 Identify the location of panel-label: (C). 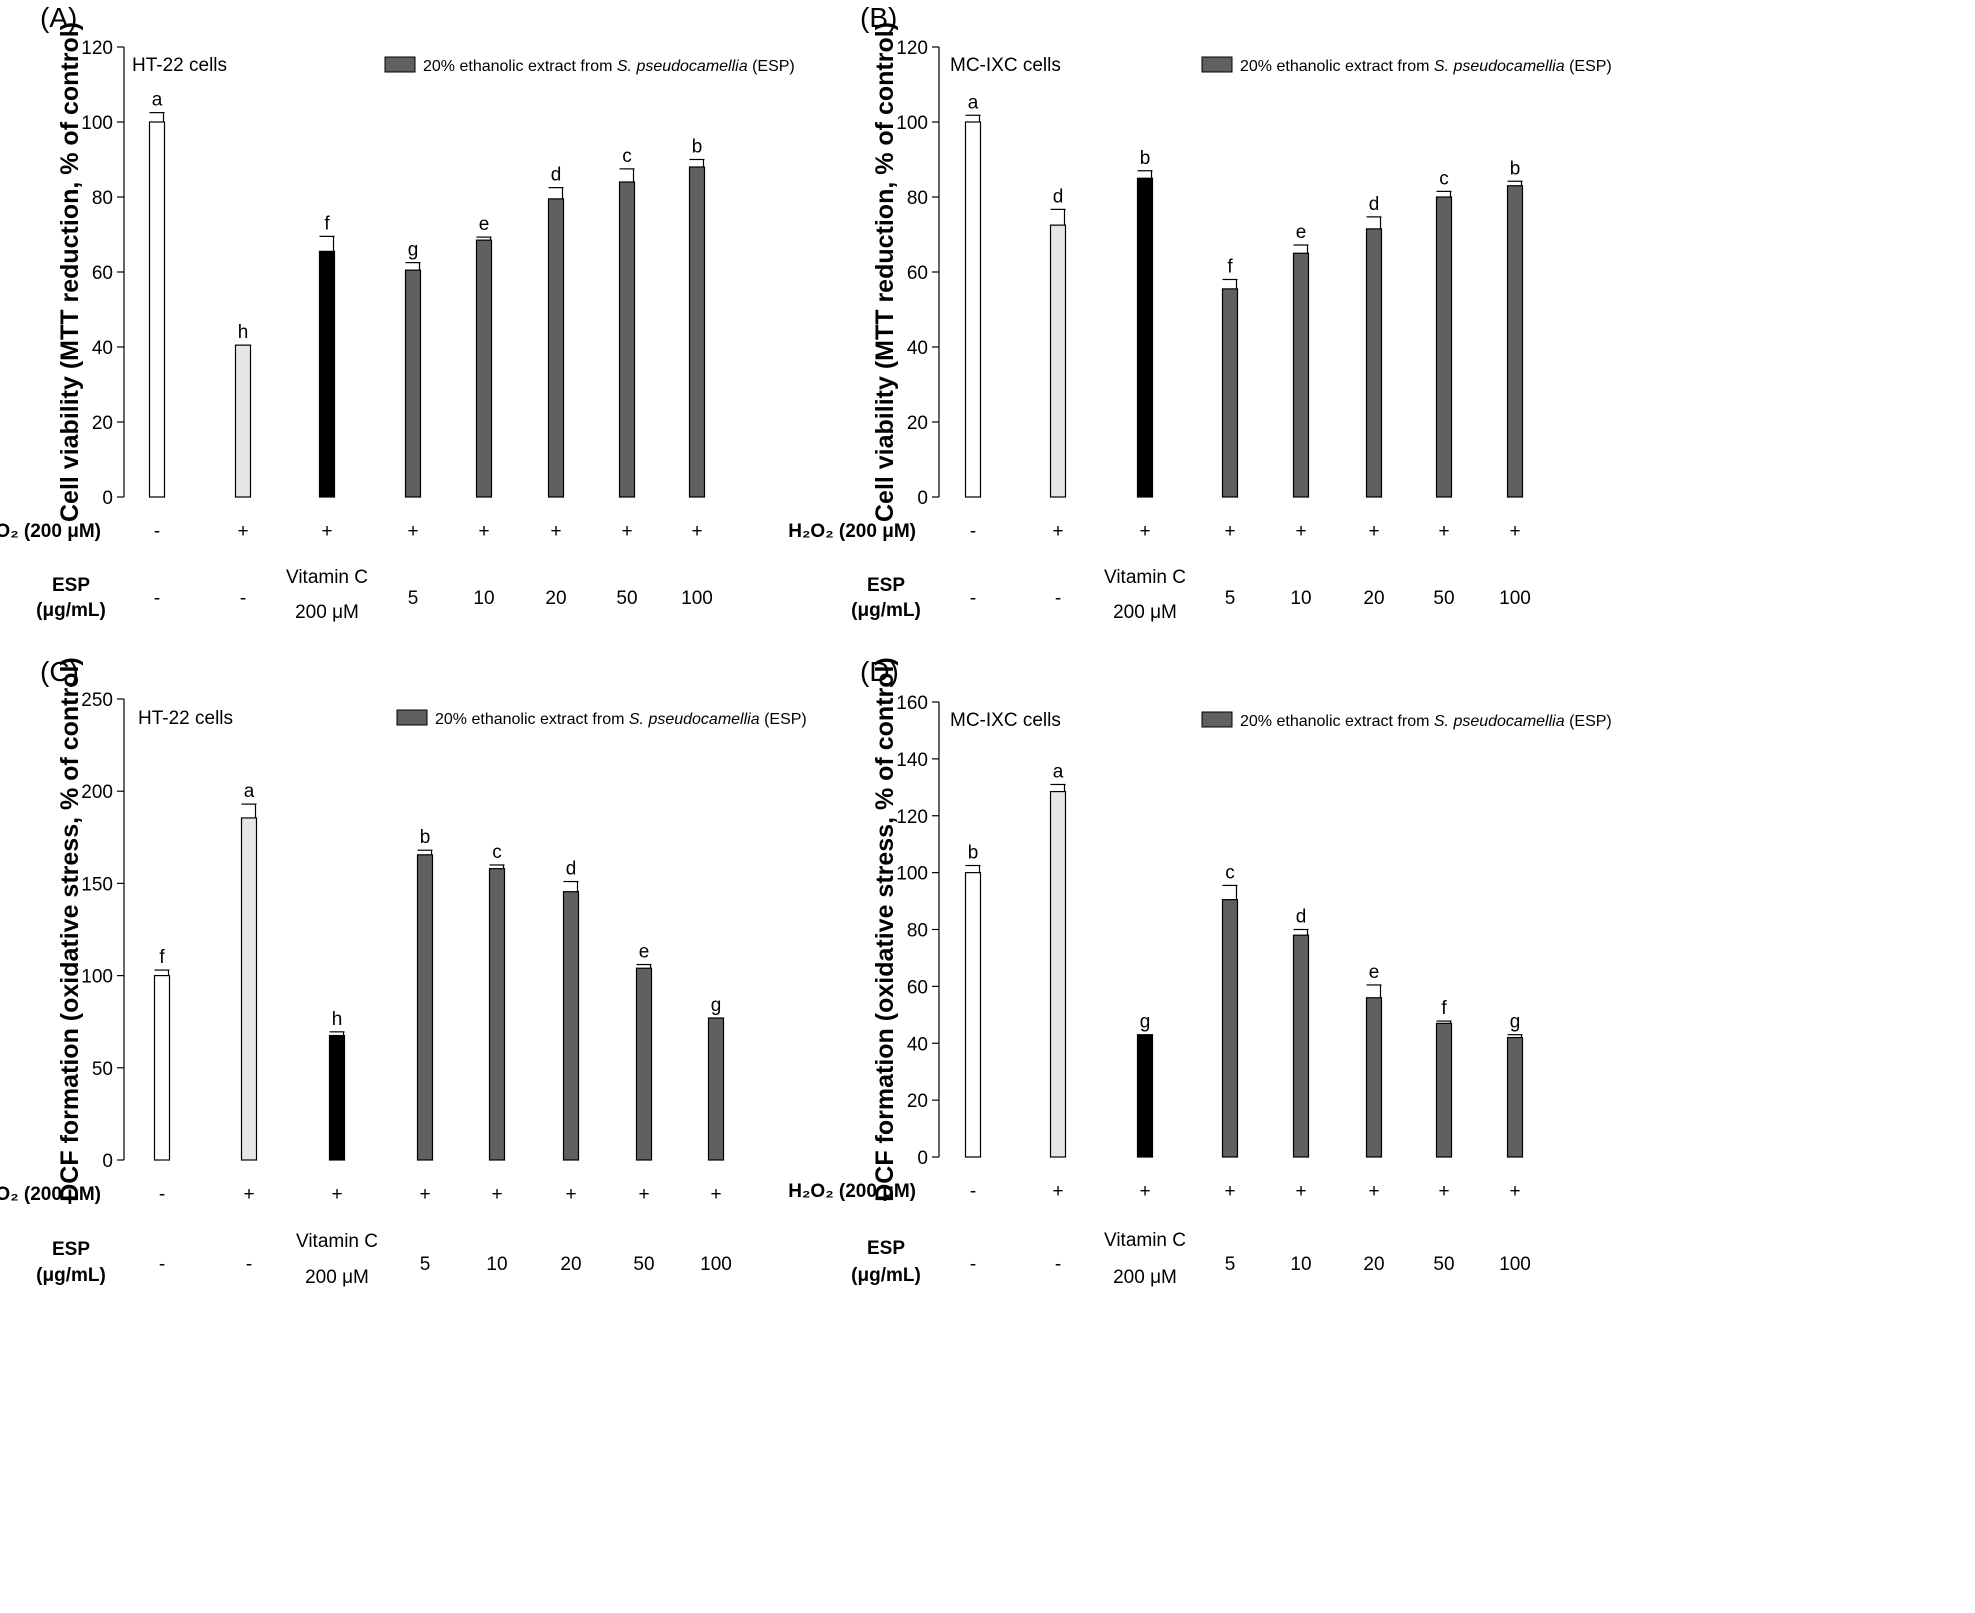
(59, 671).